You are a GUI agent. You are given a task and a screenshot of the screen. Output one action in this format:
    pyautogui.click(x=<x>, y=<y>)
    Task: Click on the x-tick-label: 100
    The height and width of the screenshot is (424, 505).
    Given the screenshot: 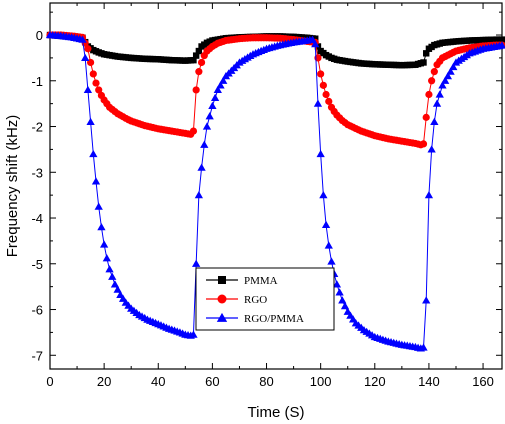 What is the action you would take?
    pyautogui.click(x=321, y=381)
    